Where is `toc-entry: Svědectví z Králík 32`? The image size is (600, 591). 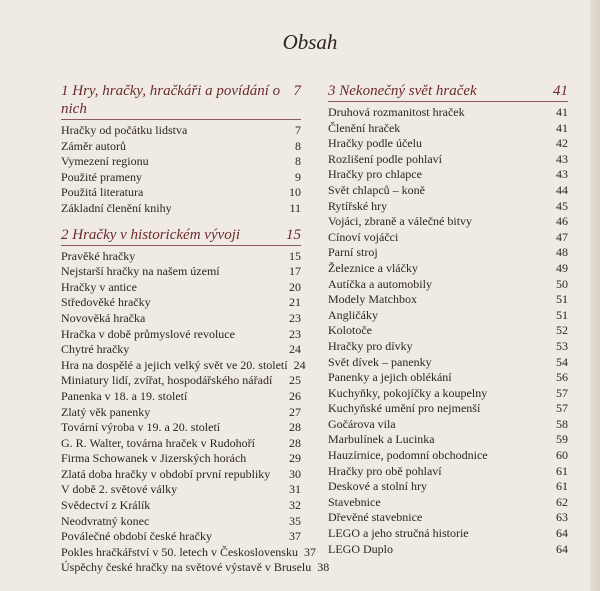 toc-entry: Svědectví z Králík 32 is located at coordinates (181, 506).